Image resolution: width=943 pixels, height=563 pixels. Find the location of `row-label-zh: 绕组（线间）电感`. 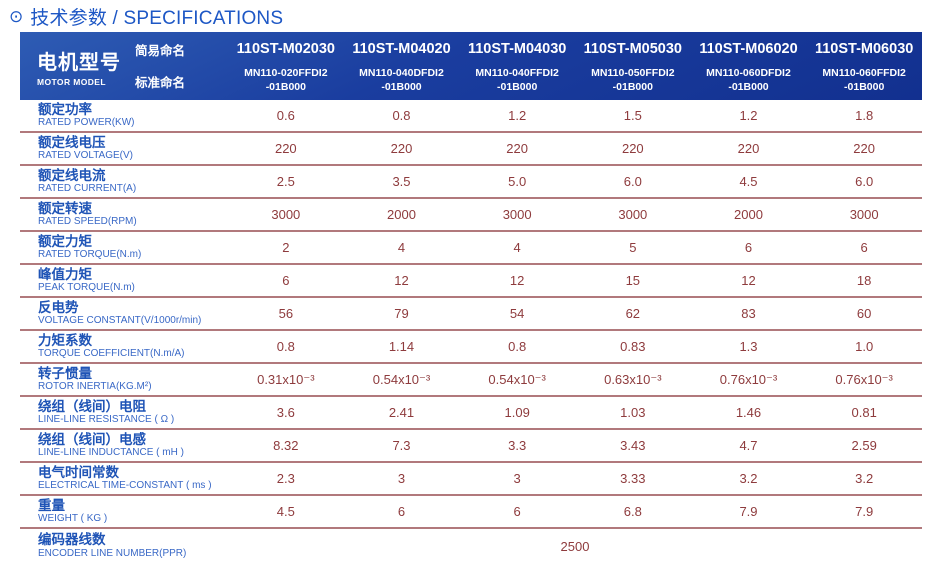

row-label-zh: 绕组（线间）电感 is located at coordinates (92, 439).